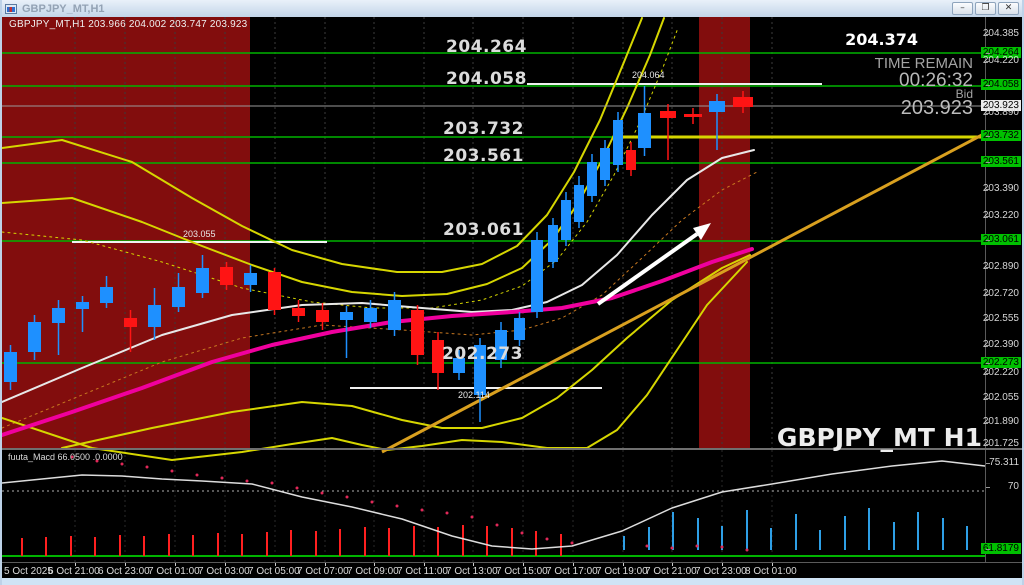  Describe the element at coordinates (472, 571) in the screenshot. I see `time-axis-label: 7 Oct 13:00` at that location.